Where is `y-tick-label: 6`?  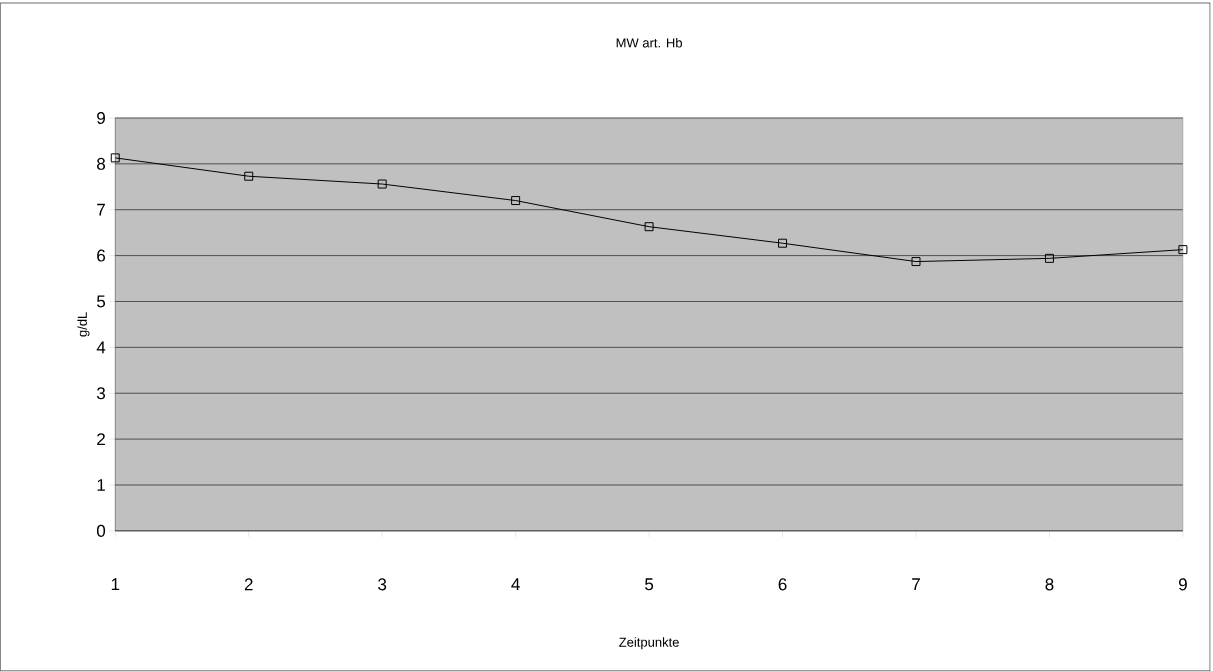
y-tick-label: 6 is located at coordinates (101, 255).